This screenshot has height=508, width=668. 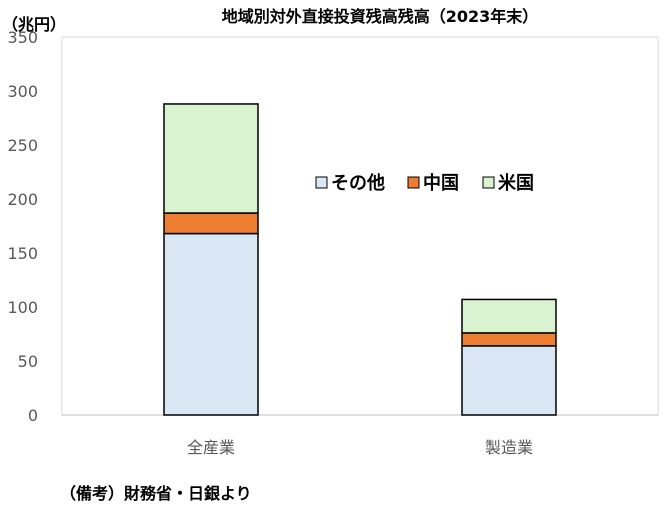 I want to click on x-tick-label: 製造業, so click(x=509, y=447).